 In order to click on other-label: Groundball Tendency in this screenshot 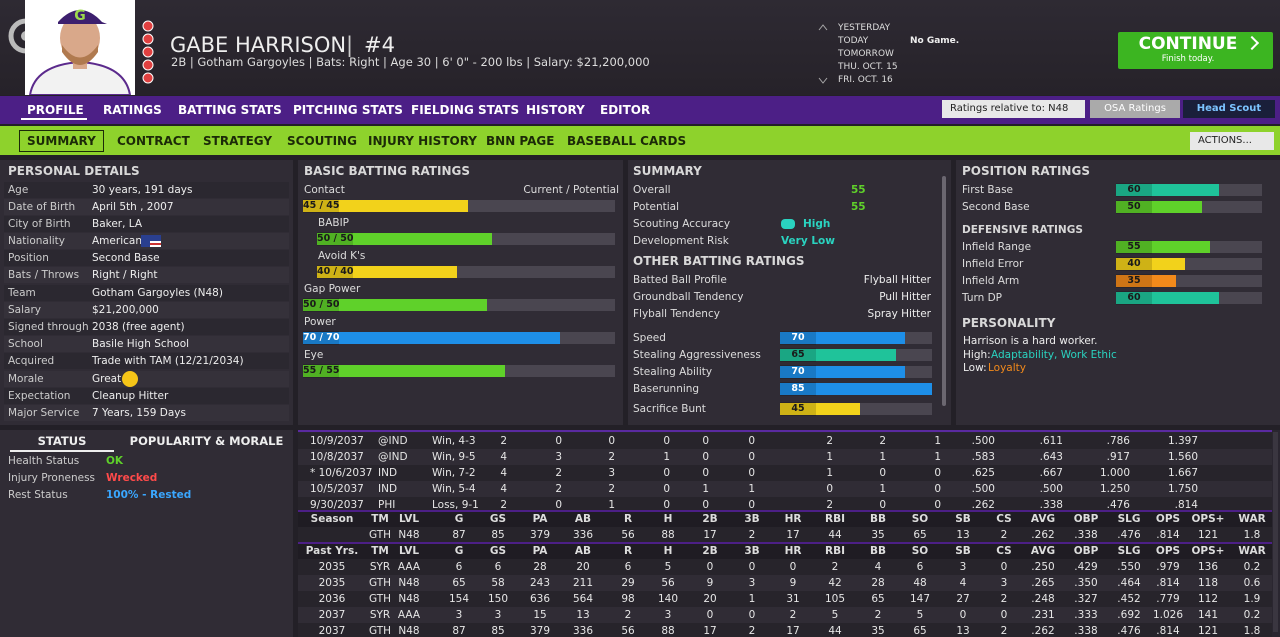, I will do `click(688, 297)`.